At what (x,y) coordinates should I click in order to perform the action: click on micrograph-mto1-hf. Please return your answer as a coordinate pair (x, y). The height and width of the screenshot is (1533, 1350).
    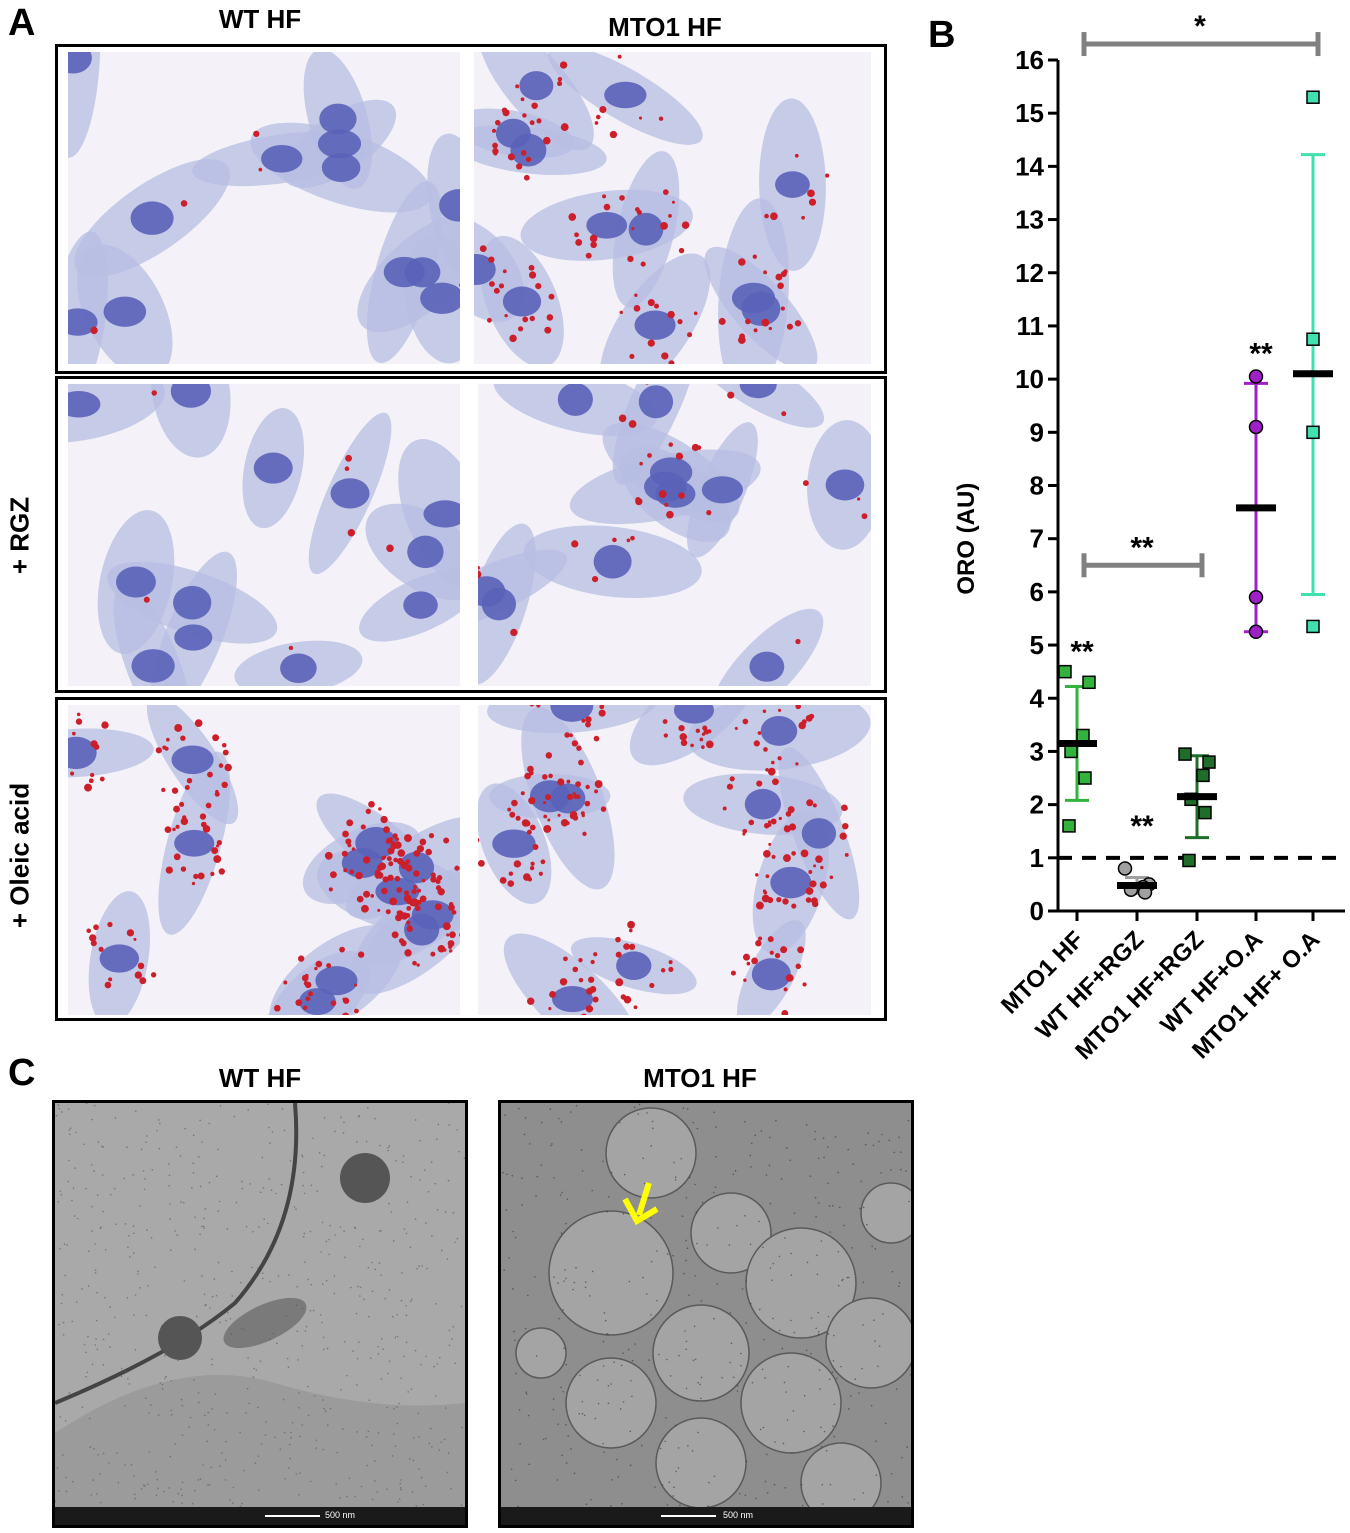
    Looking at the image, I should click on (672, 208).